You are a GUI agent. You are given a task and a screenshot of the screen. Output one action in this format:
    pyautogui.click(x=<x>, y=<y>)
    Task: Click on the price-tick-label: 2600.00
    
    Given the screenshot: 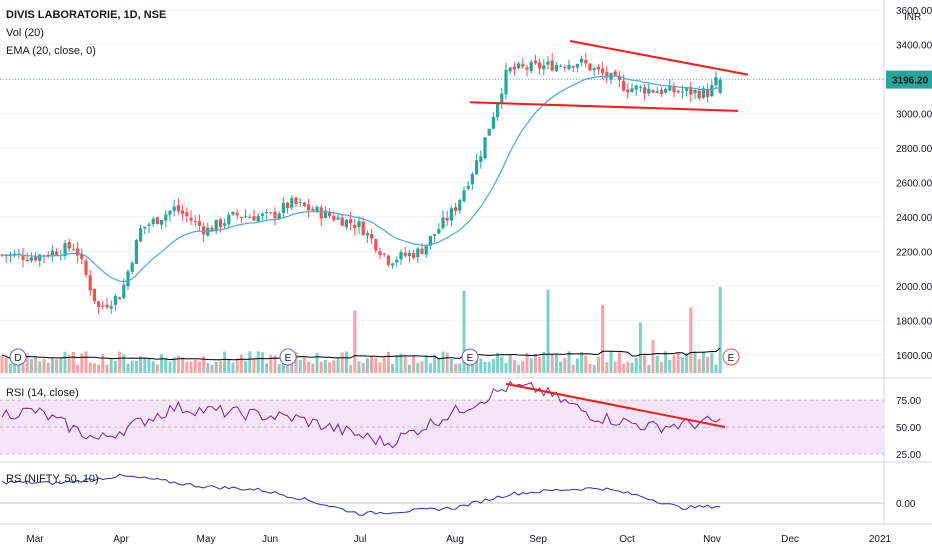 What is the action you would take?
    pyautogui.click(x=914, y=183)
    